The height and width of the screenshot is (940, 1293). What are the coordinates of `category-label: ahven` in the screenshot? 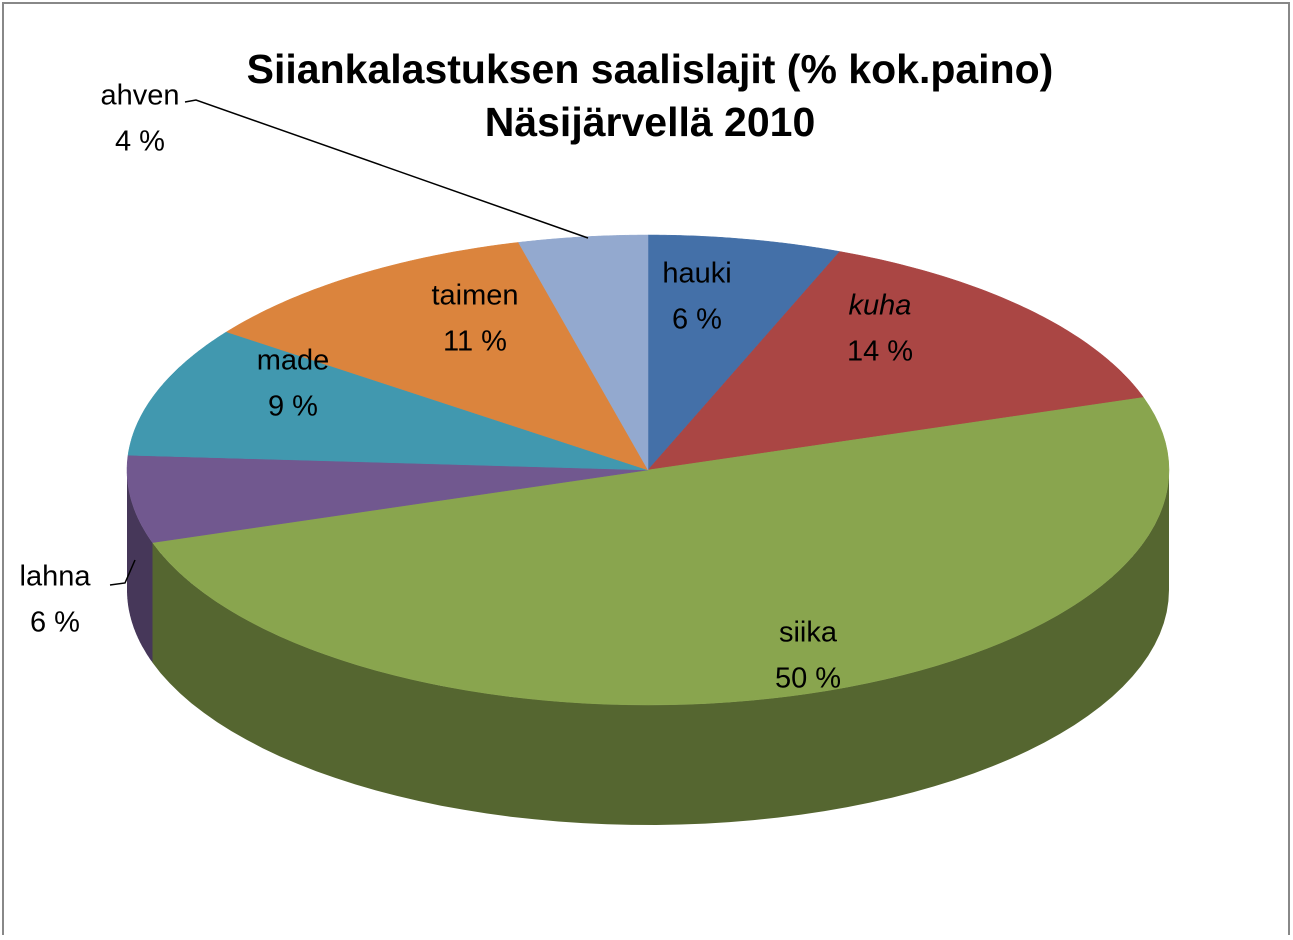 It's located at (139, 96).